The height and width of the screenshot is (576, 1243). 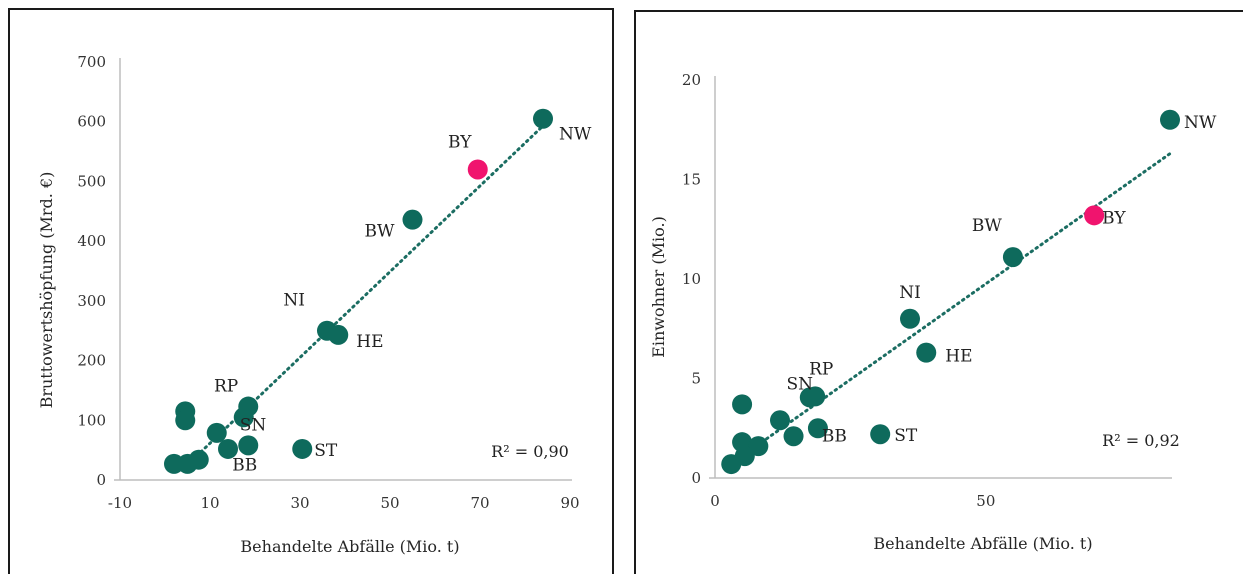 What do you see at coordinates (691, 180) in the screenshot?
I see `y-tick-label: 15` at bounding box center [691, 180].